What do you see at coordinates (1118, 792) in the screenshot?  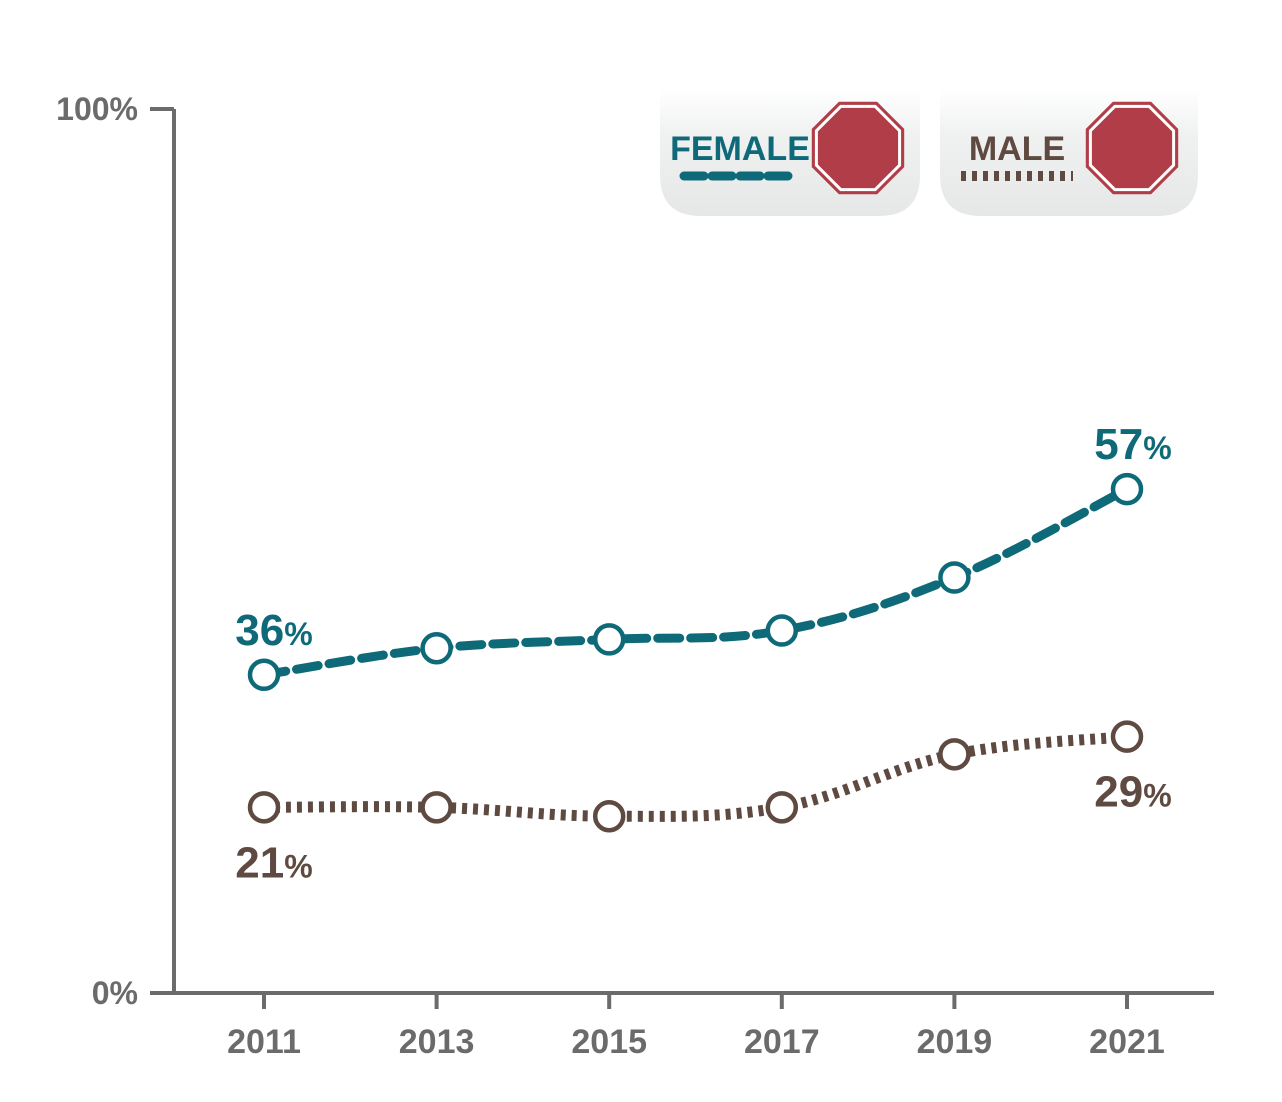 I see `data-label-value: 29` at bounding box center [1118, 792].